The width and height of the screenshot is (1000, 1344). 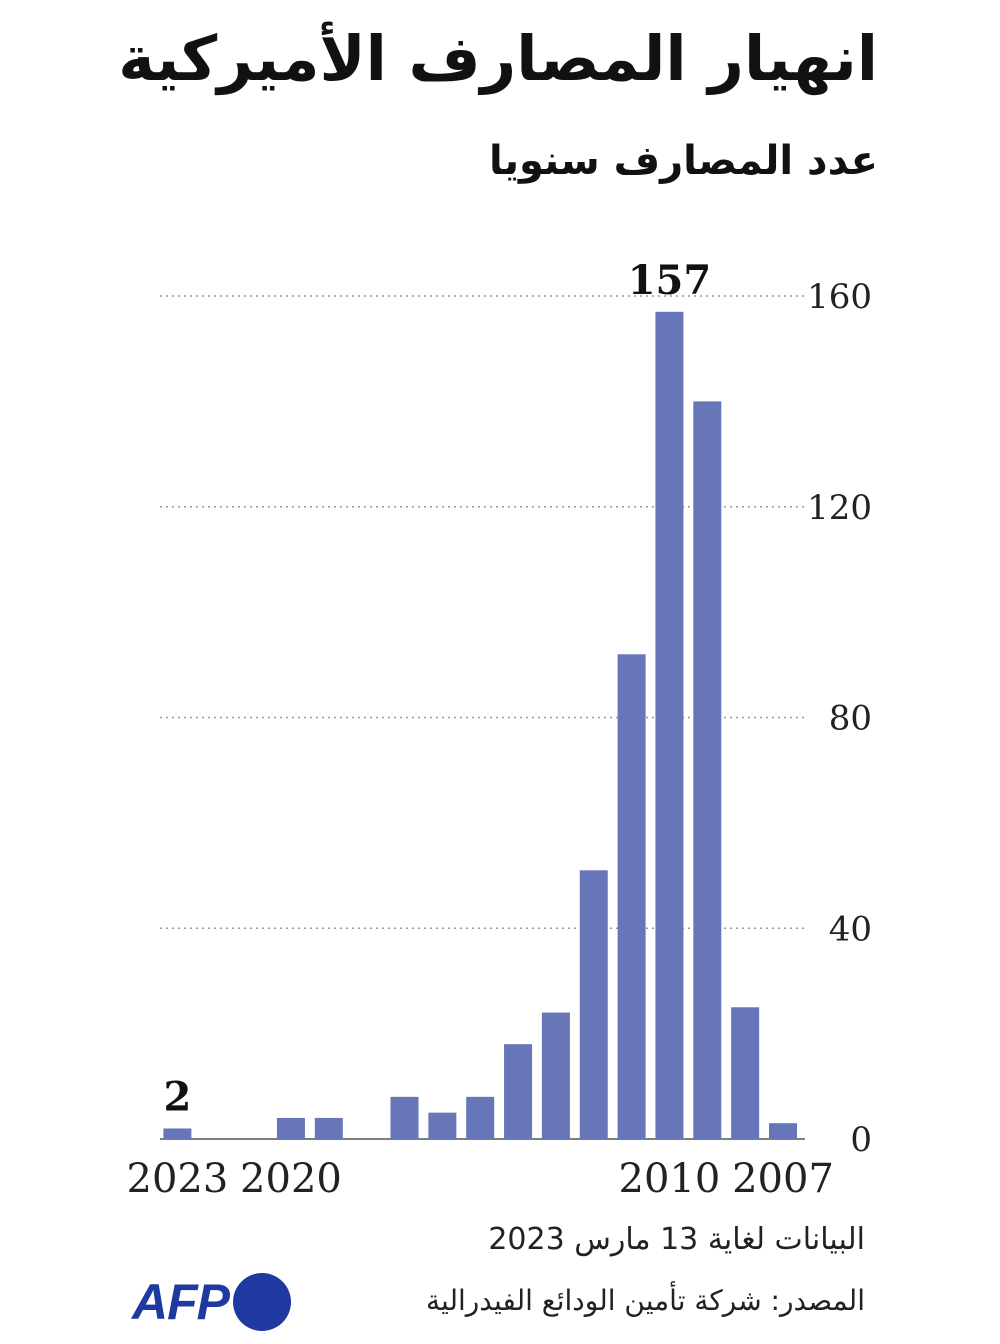 What do you see at coordinates (783, 1179) in the screenshot?
I see `x-tick-label: 2007` at bounding box center [783, 1179].